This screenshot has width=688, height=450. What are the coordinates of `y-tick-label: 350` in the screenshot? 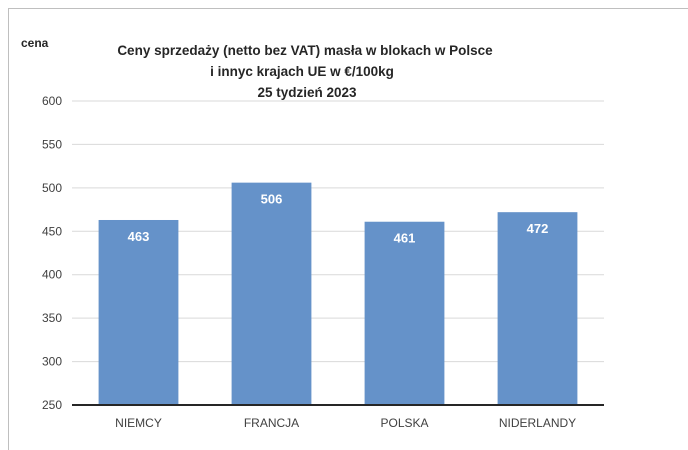 It's located at (52, 318).